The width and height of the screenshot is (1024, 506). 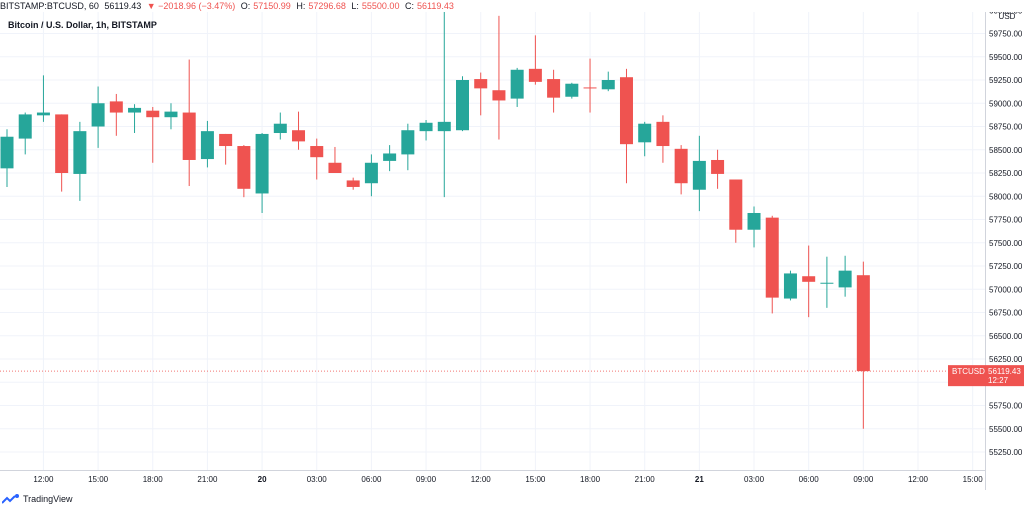 I want to click on tradingview-branding: TradingView, so click(x=37, y=499).